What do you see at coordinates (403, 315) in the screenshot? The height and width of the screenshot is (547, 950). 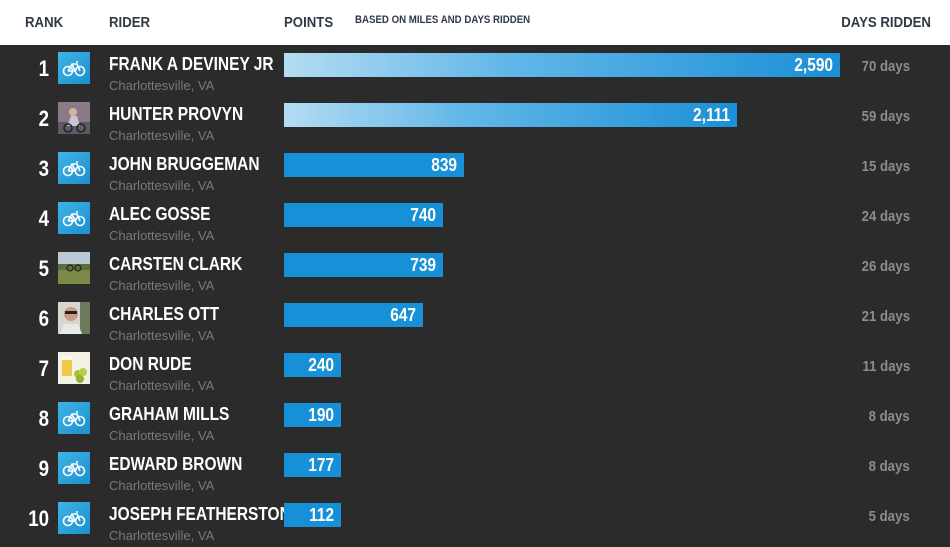 I see `points-value: 647` at bounding box center [403, 315].